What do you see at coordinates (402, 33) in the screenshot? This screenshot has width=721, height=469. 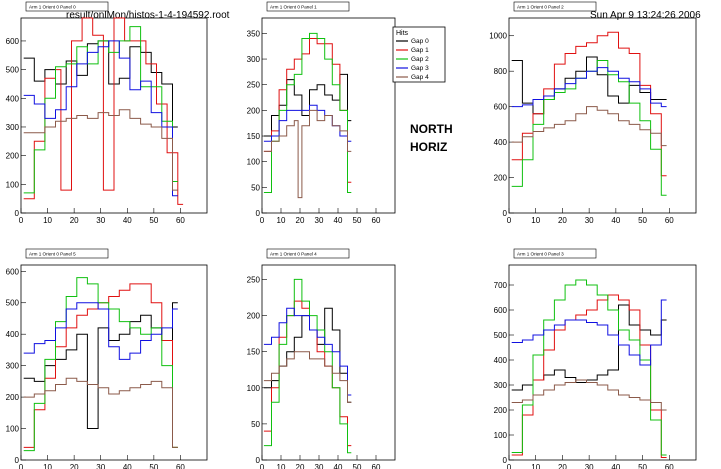 I see `legend-title: Hits` at bounding box center [402, 33].